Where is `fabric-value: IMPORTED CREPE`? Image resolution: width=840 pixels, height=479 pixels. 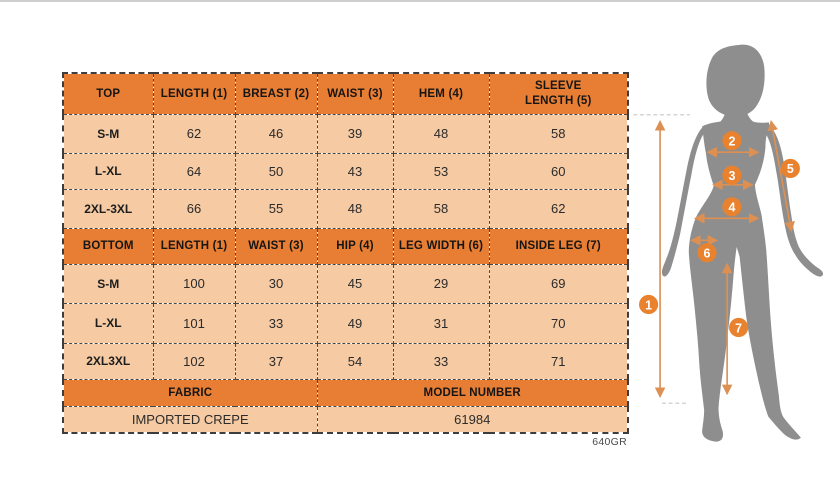
fabric-value: IMPORTED CREPE is located at coordinates (190, 419).